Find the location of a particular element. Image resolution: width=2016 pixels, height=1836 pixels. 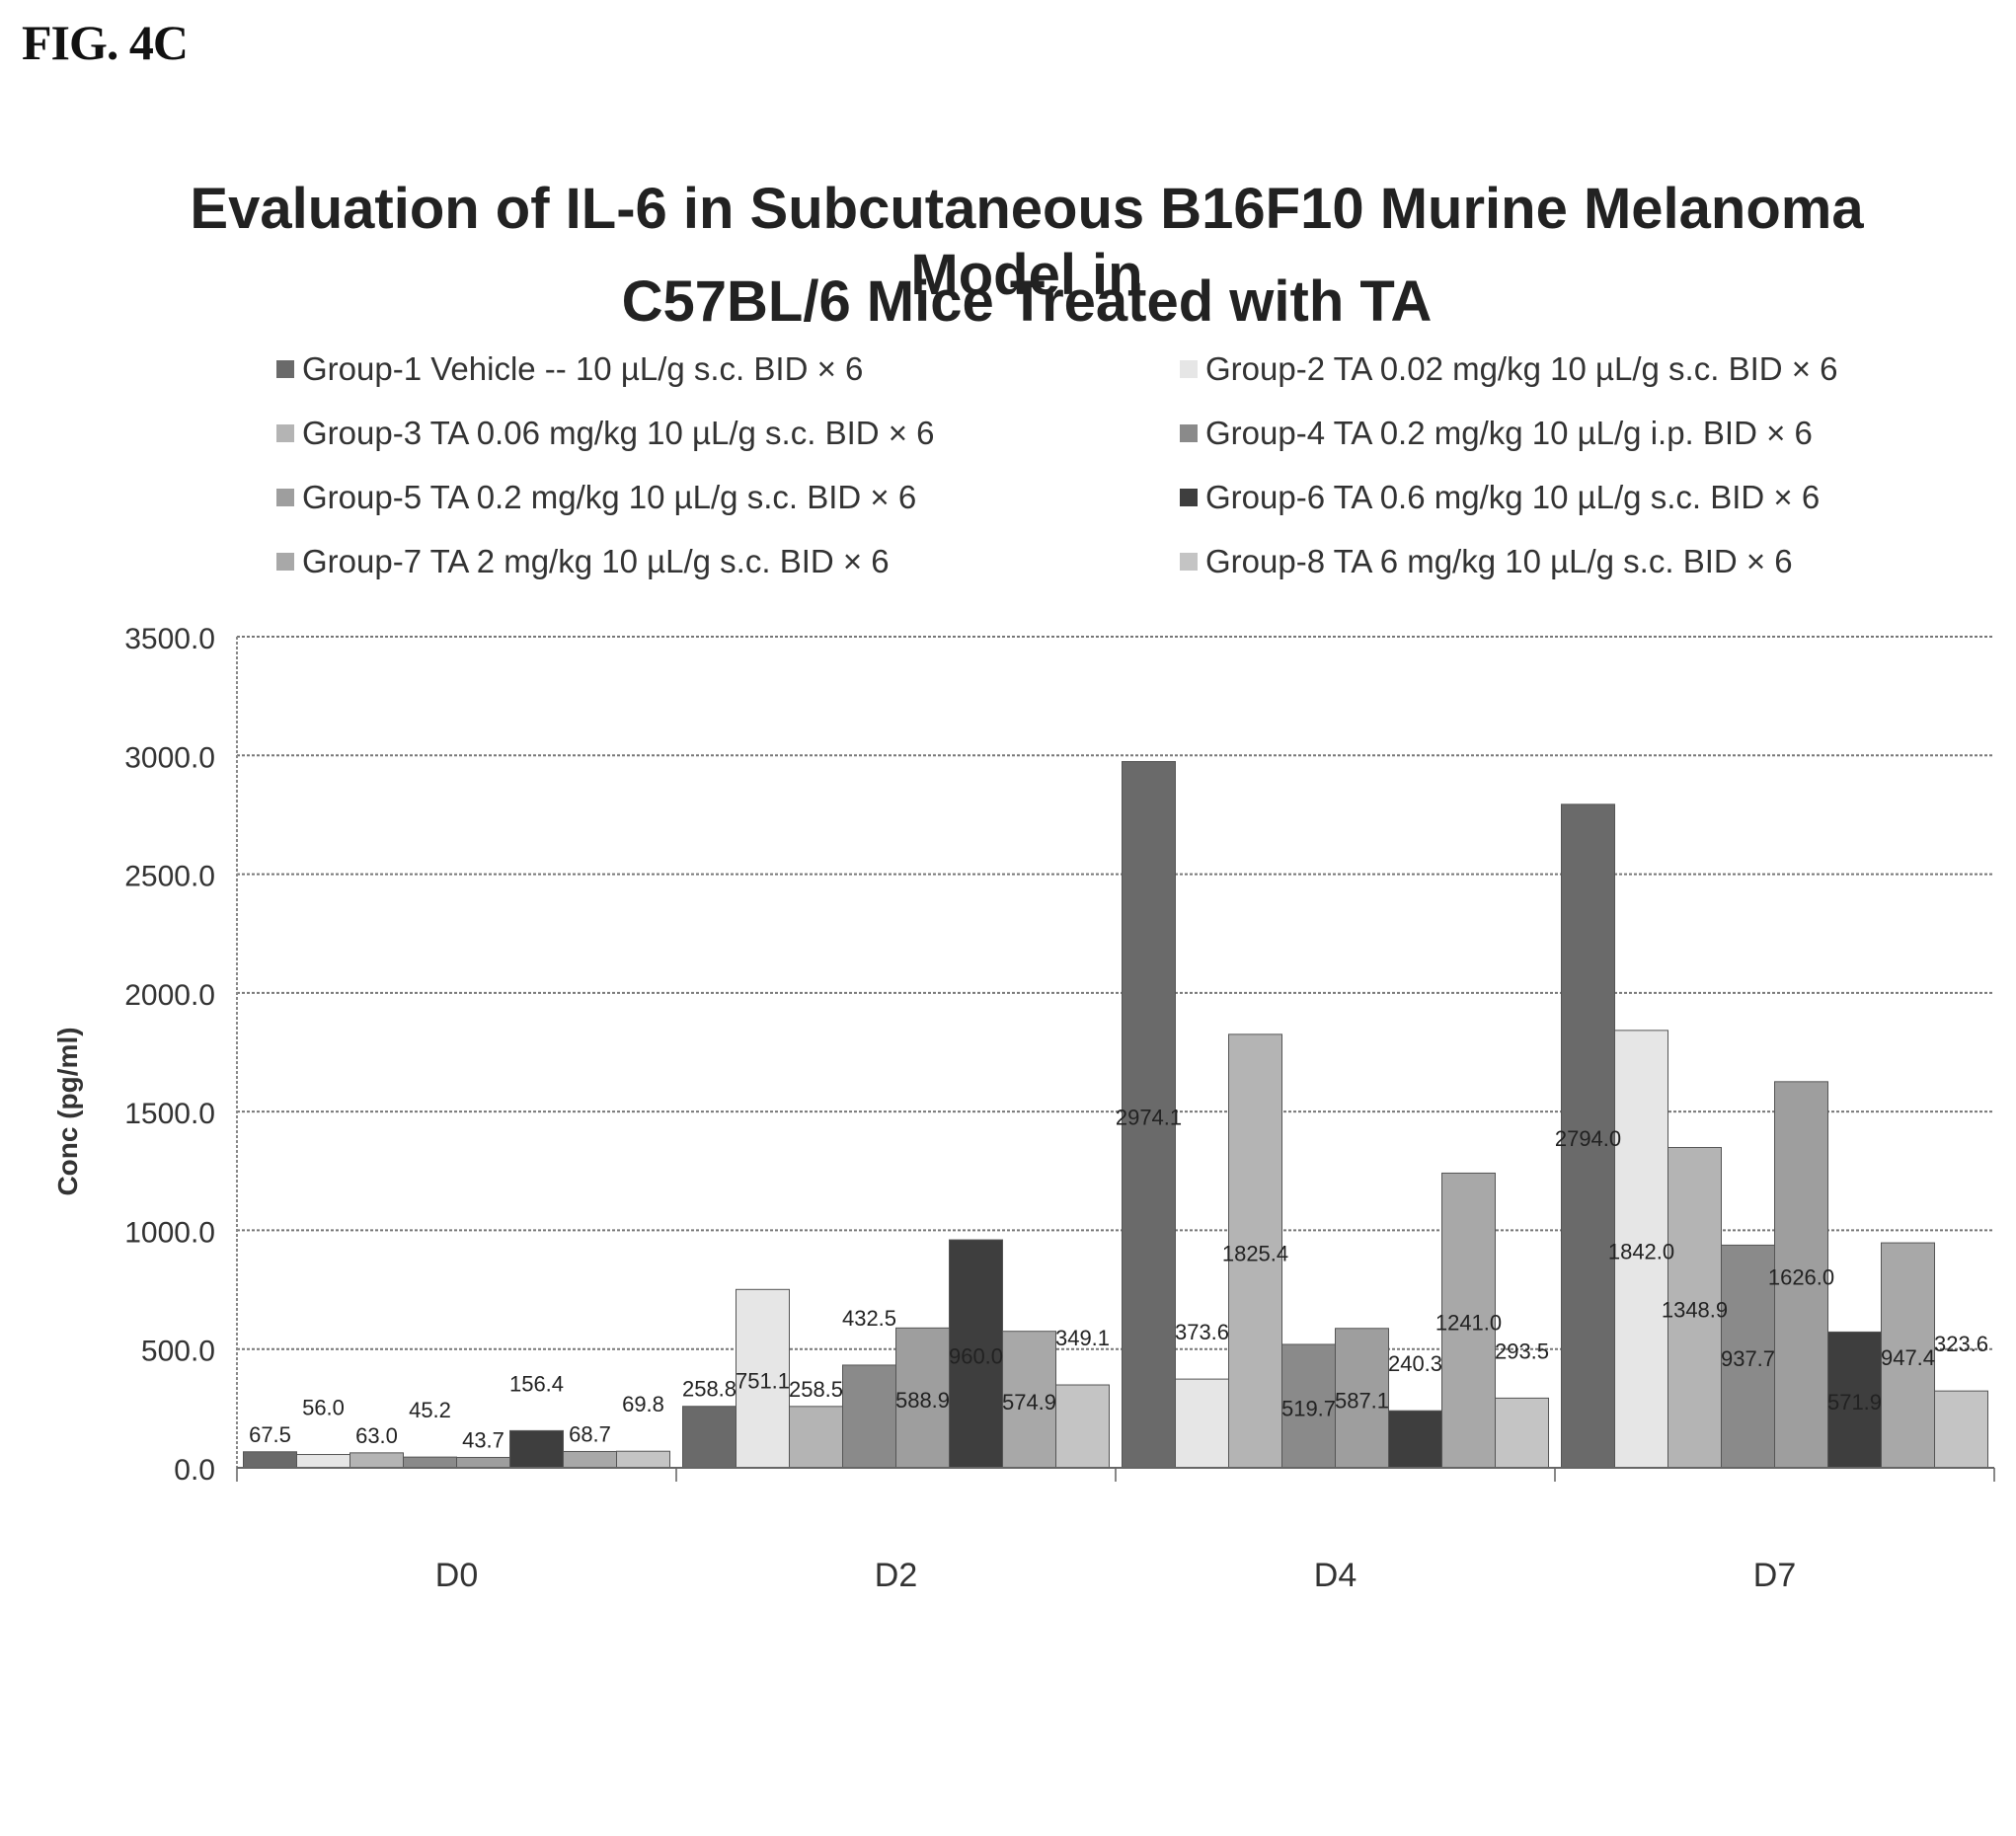

x-tick-label: D0 is located at coordinates (456, 1575).